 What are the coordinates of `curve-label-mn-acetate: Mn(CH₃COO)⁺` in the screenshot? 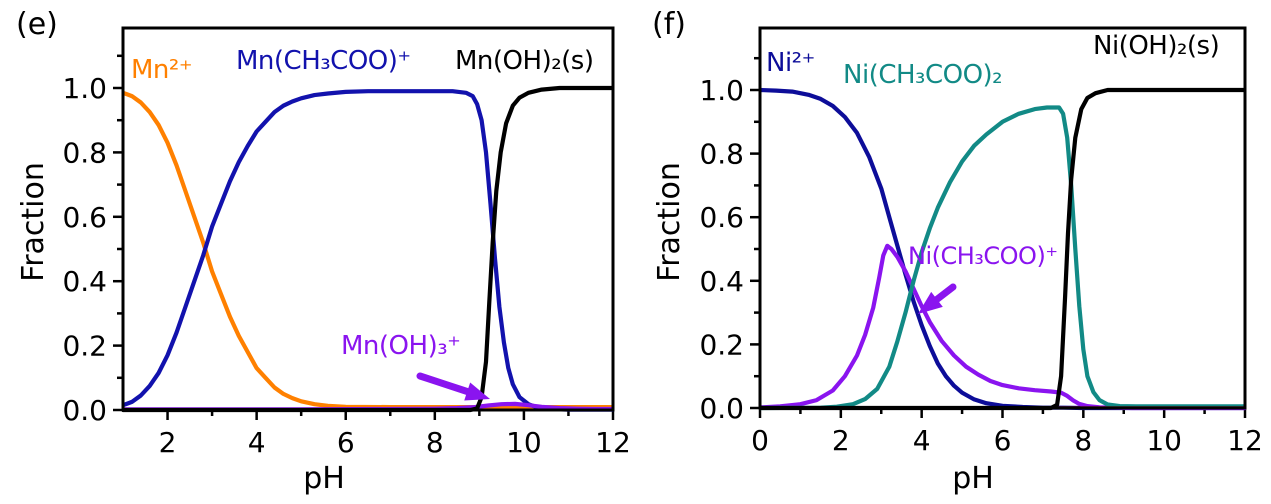 It's located at (323, 61).